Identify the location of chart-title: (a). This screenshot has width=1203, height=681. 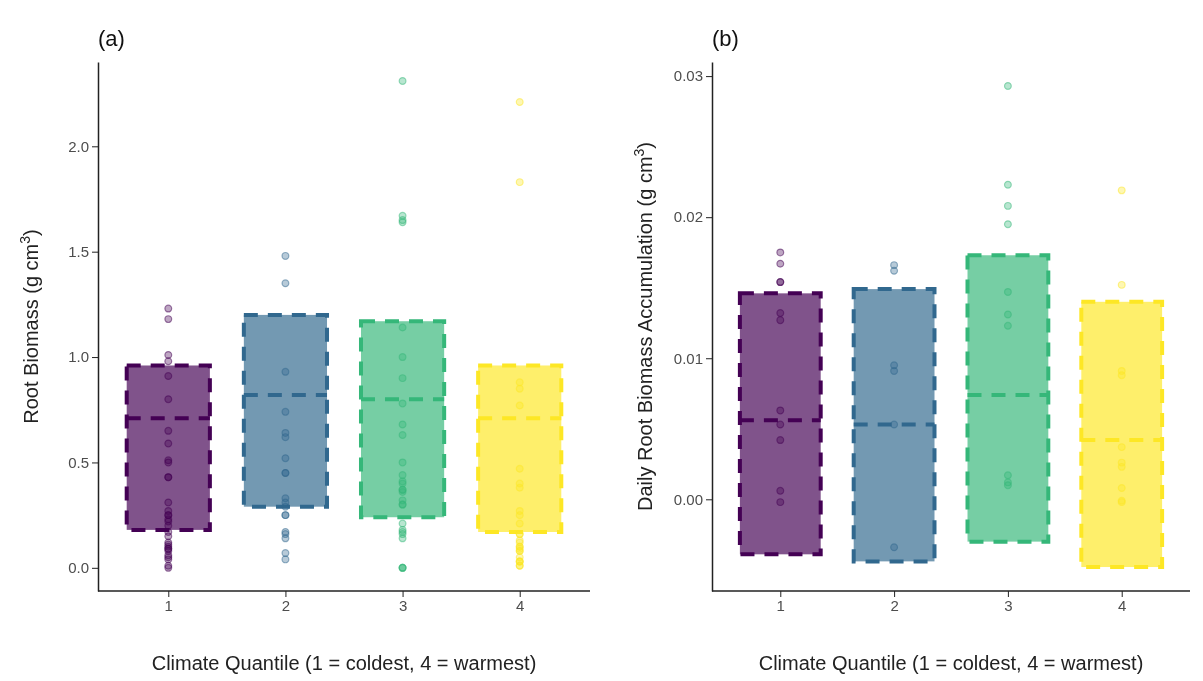
(111, 38).